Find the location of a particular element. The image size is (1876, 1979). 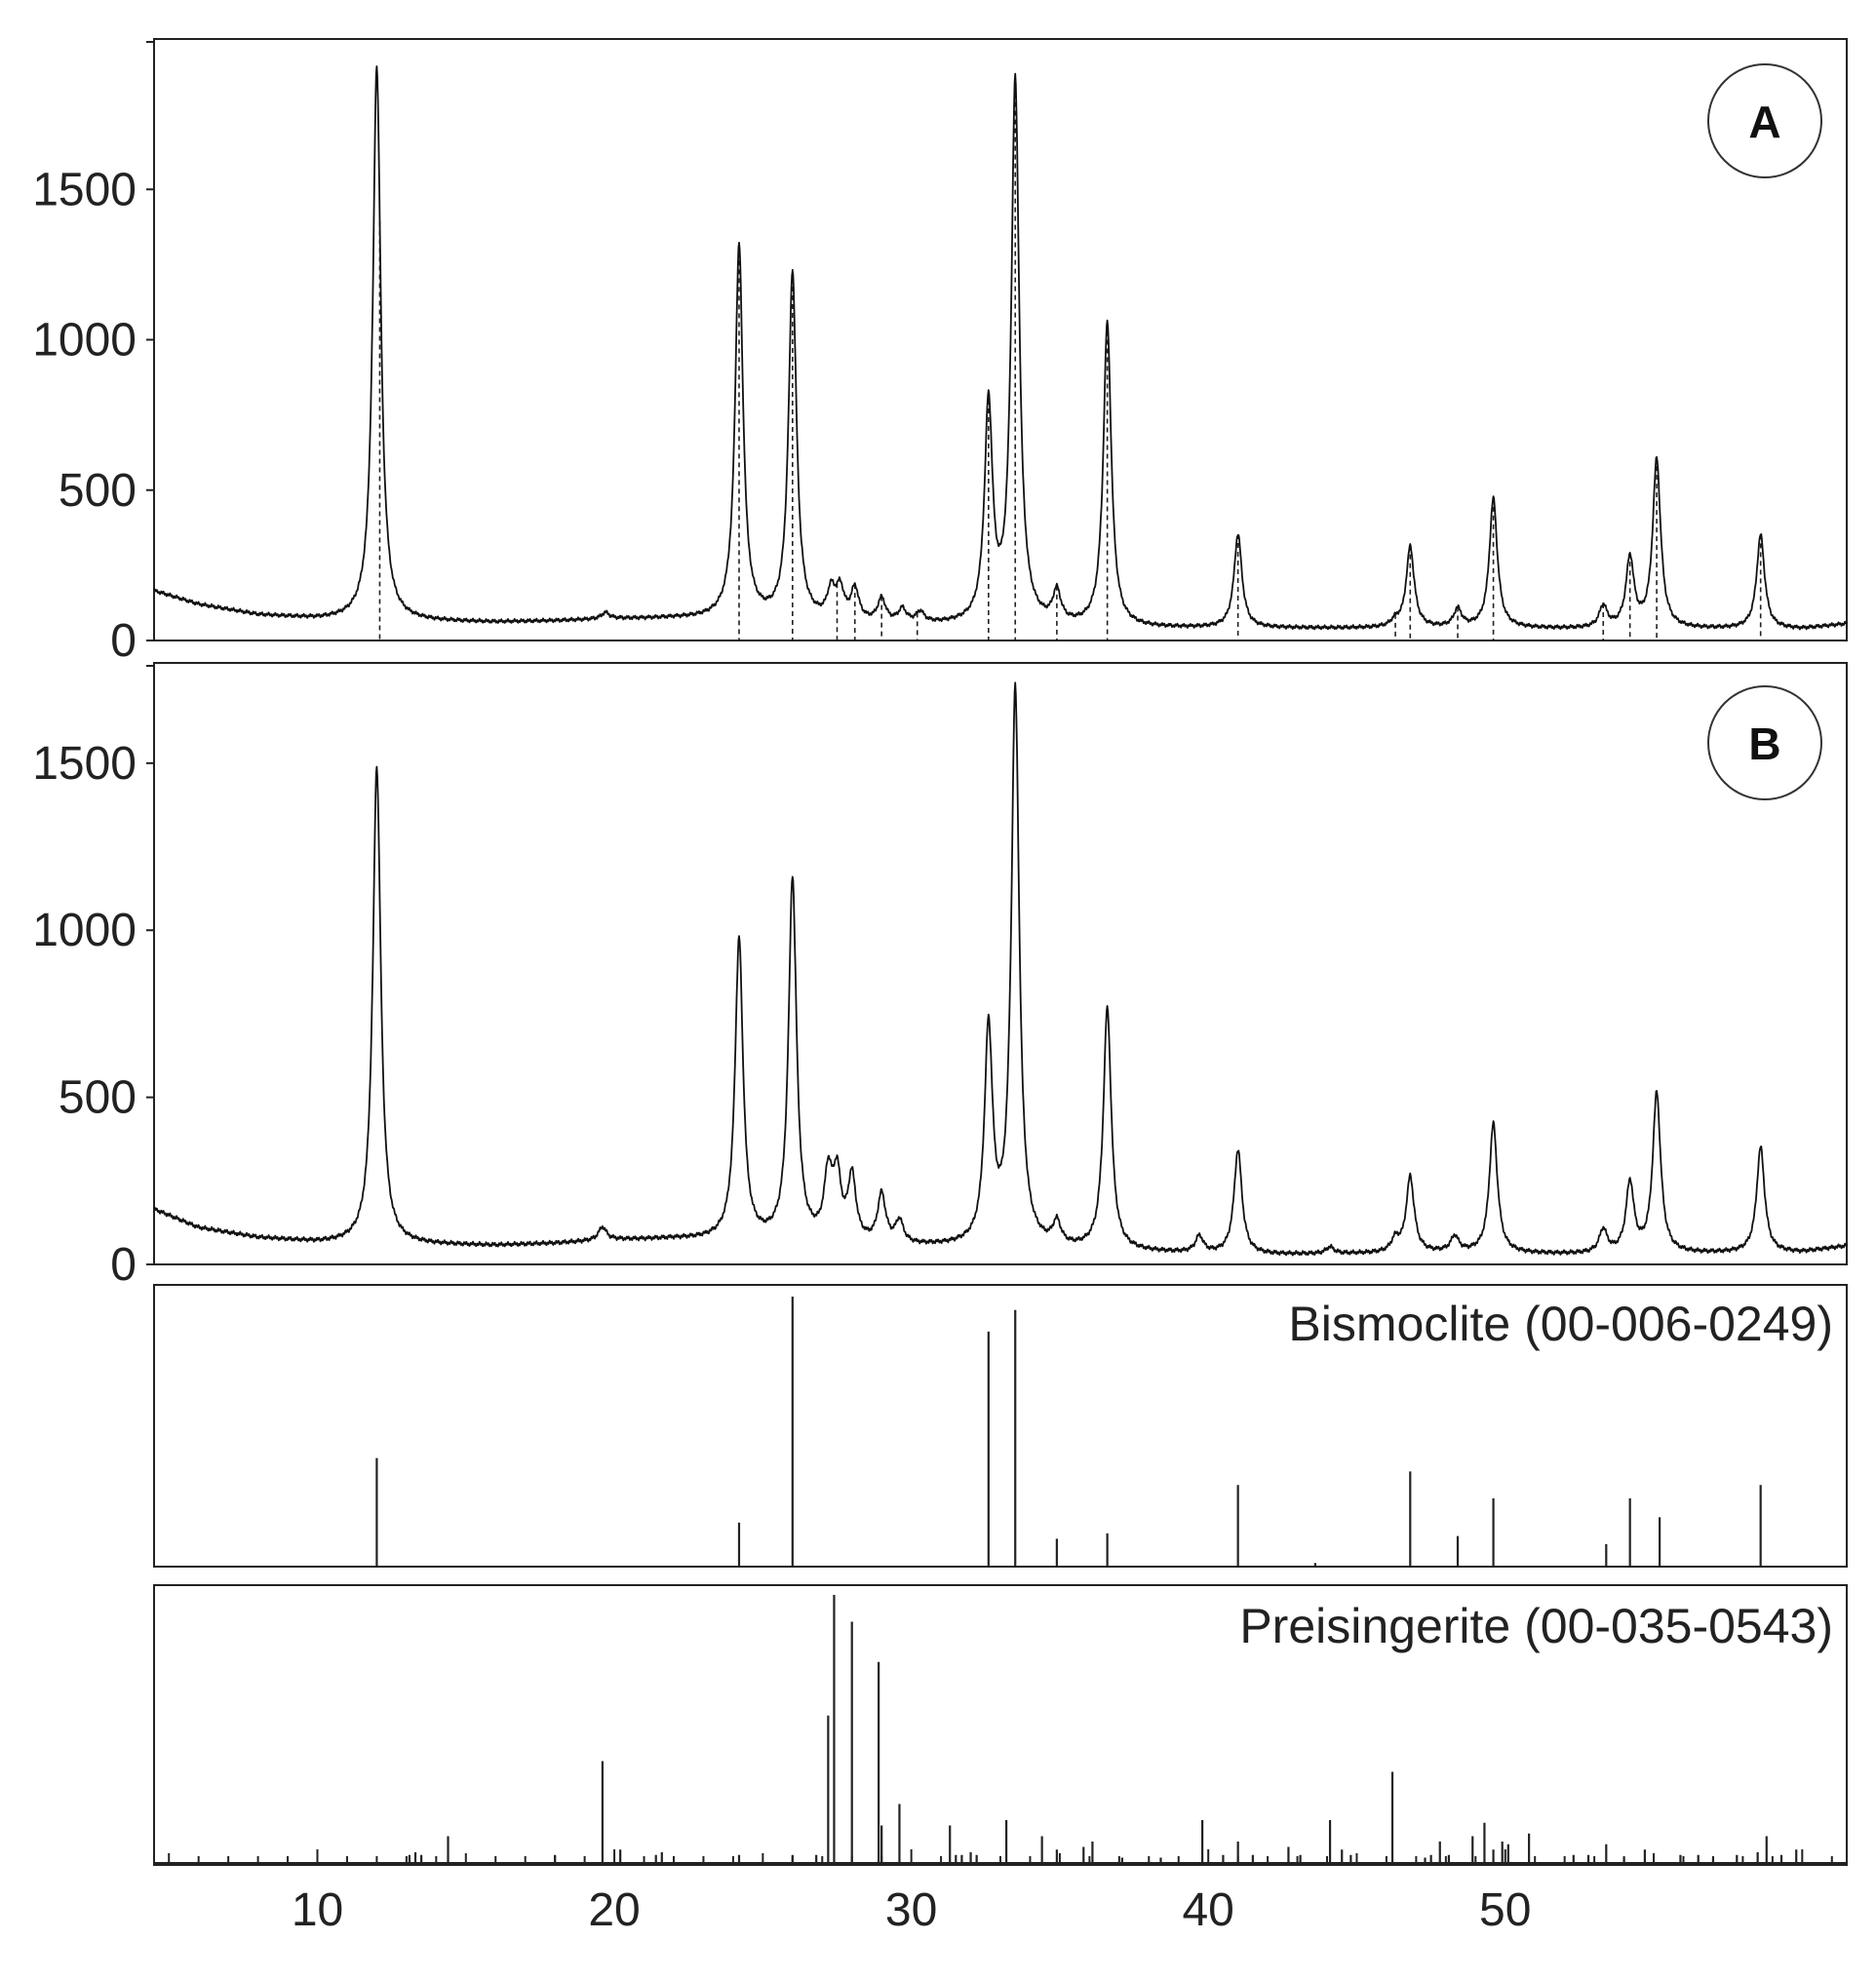

x-tick-label: 40 is located at coordinates (1207, 1910).